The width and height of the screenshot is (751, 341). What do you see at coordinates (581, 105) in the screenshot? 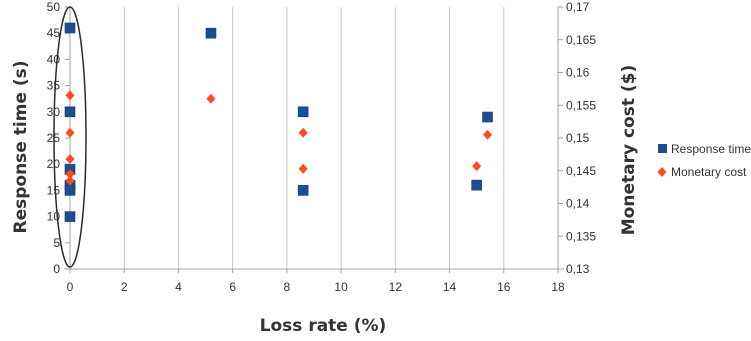
I see `y2-tick-label: 0,155` at bounding box center [581, 105].